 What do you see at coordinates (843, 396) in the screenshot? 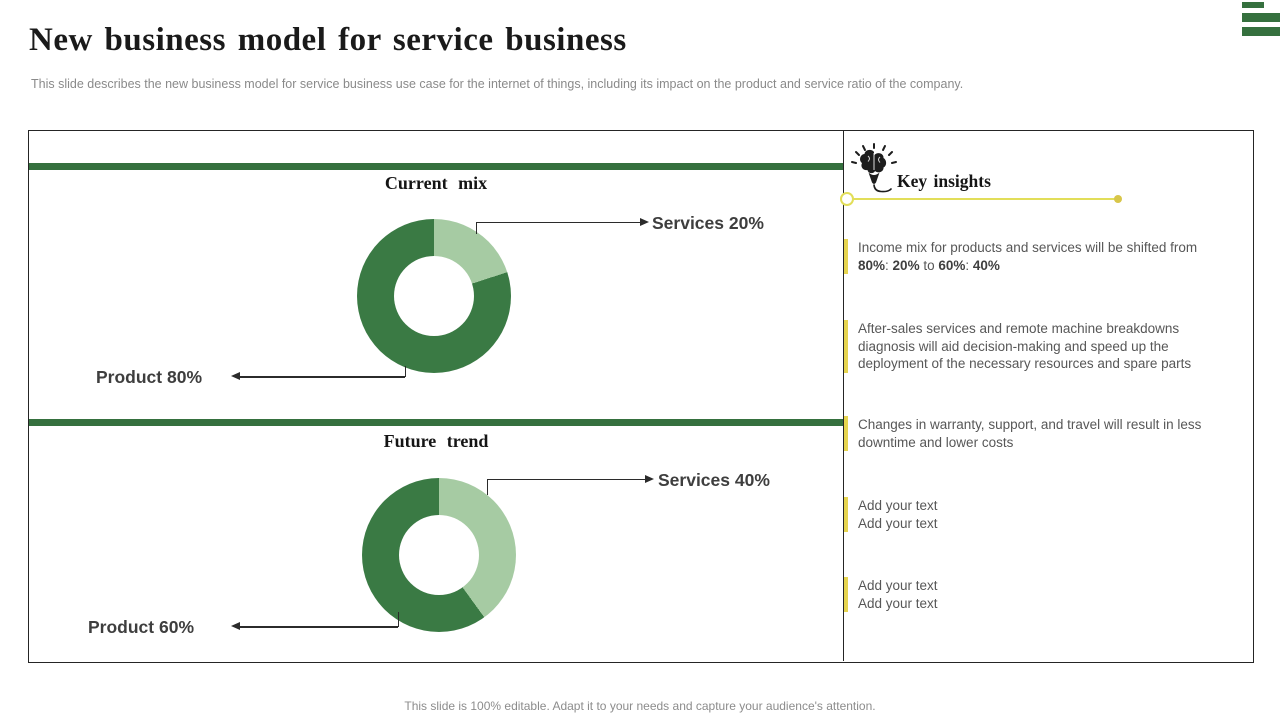
I see `panel-divider` at bounding box center [843, 396].